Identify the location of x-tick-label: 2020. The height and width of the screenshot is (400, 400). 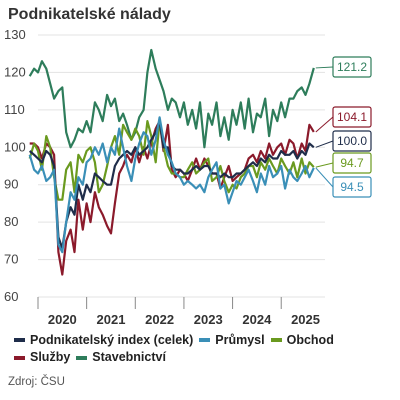
(62, 319).